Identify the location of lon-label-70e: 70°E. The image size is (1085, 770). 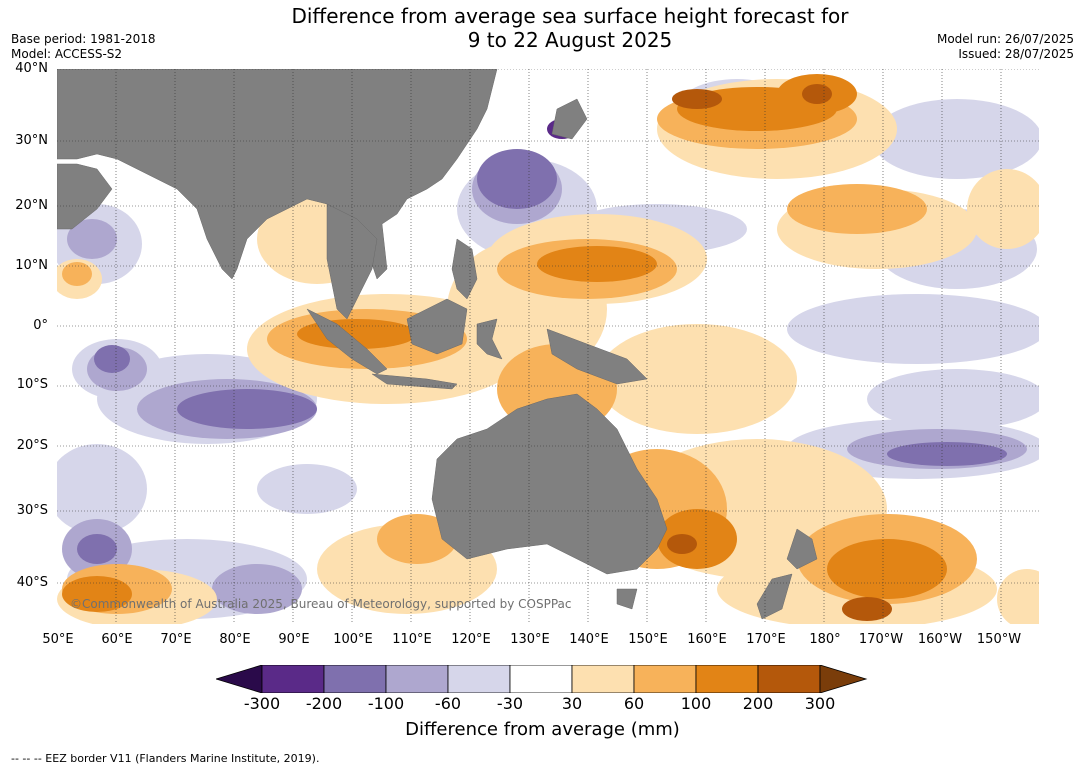
(176, 639).